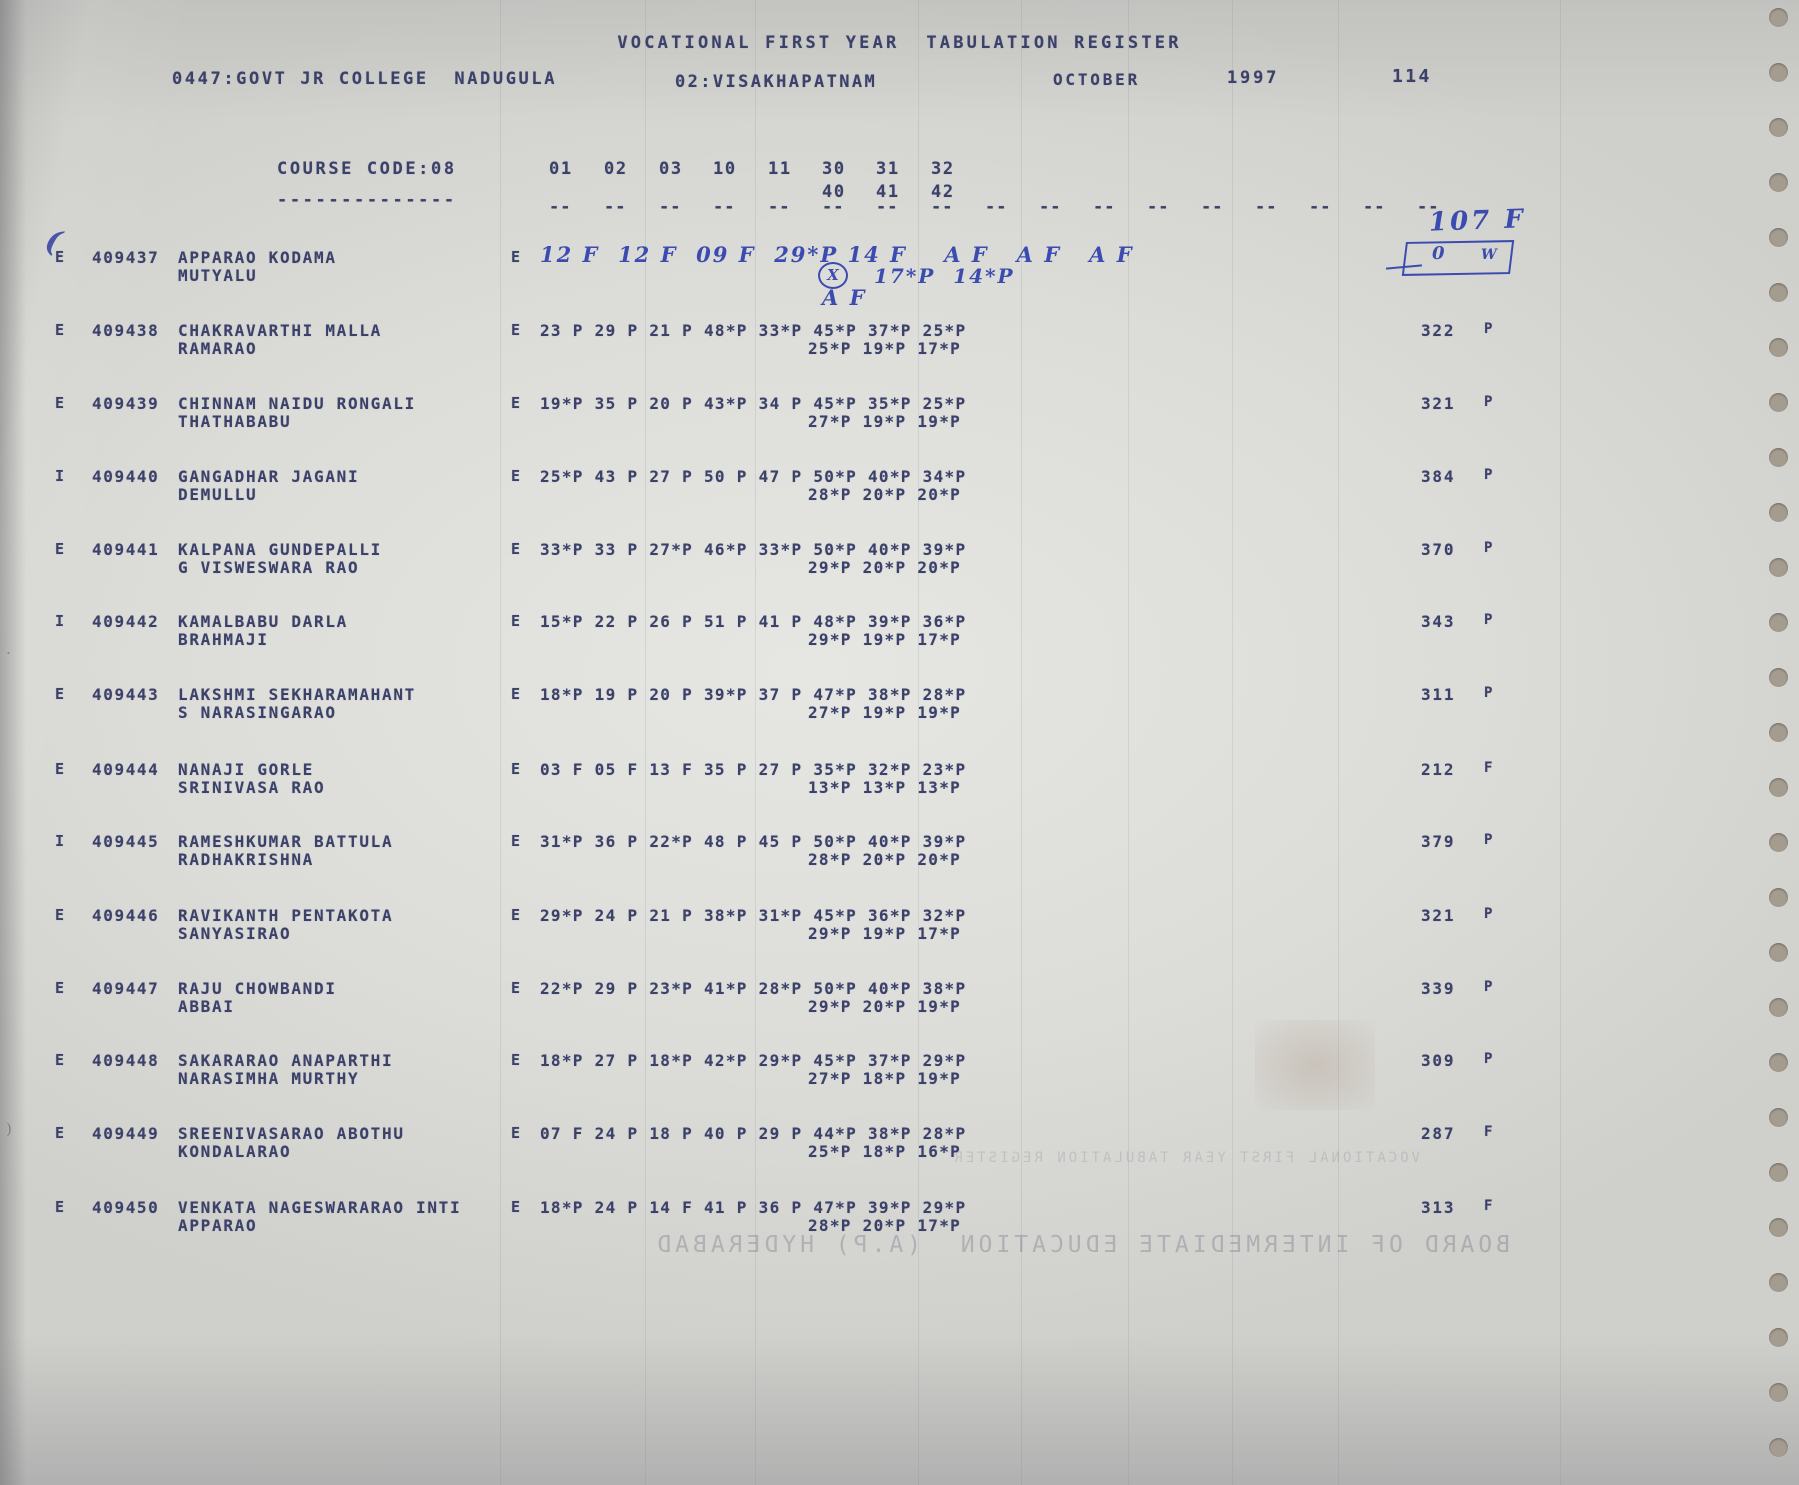  I want to click on edge-pencil-mark-1: ., so click(8, 649).